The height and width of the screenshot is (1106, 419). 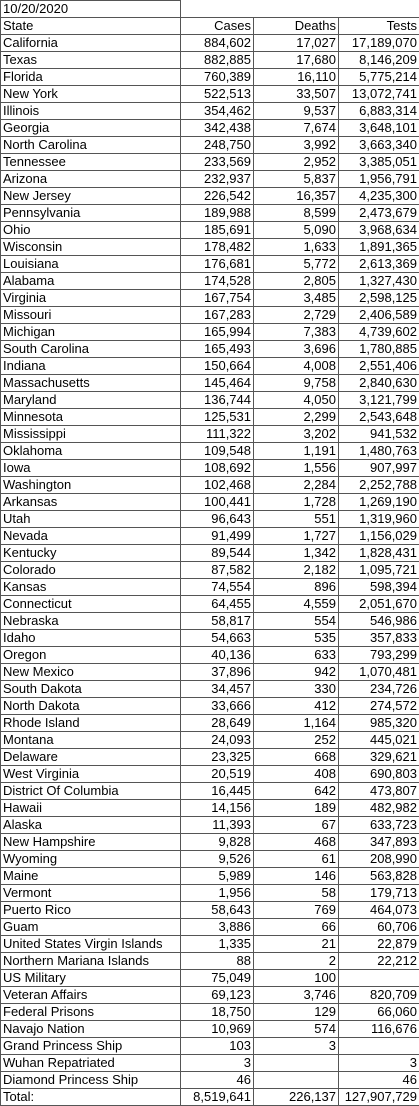 I want to click on value-cell: 1,319,960, so click(x=378, y=519).